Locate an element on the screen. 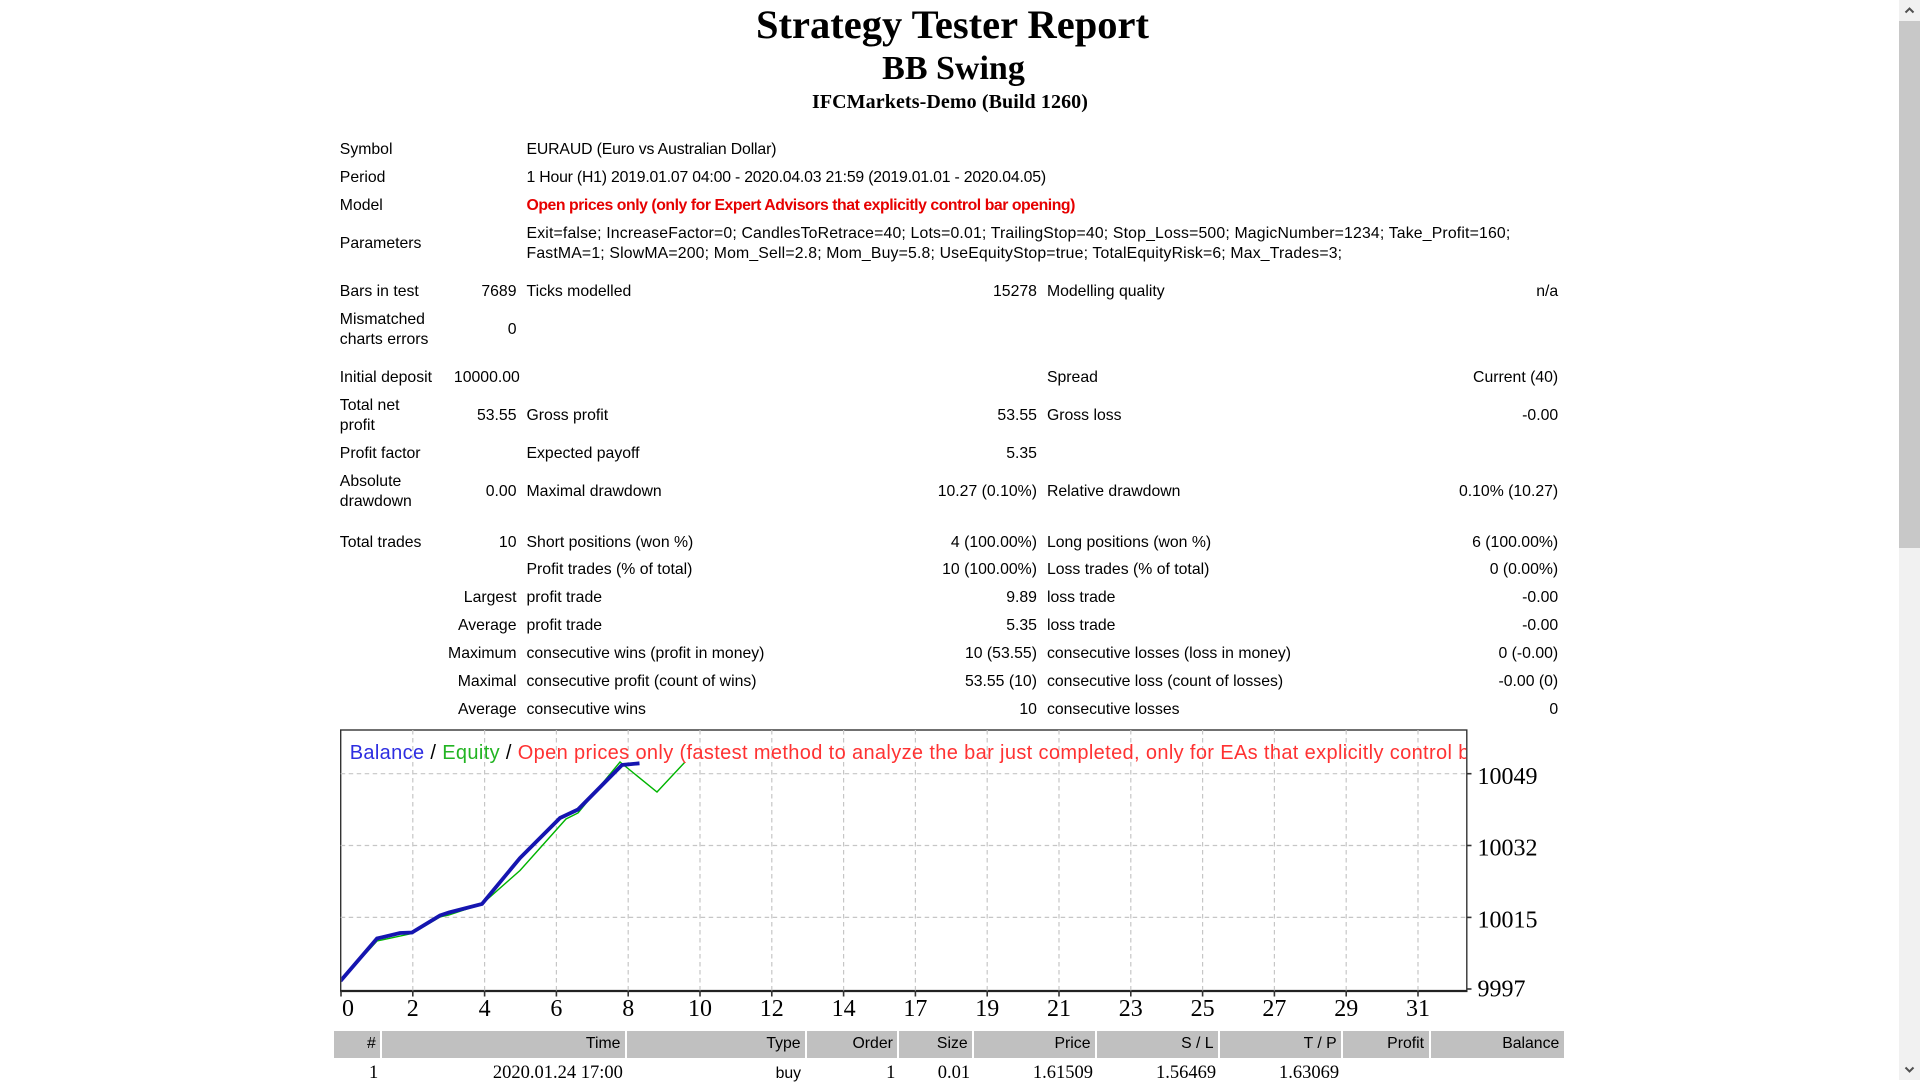 The image size is (1920, 1089). svg-text: 17 is located at coordinates (915, 1009).